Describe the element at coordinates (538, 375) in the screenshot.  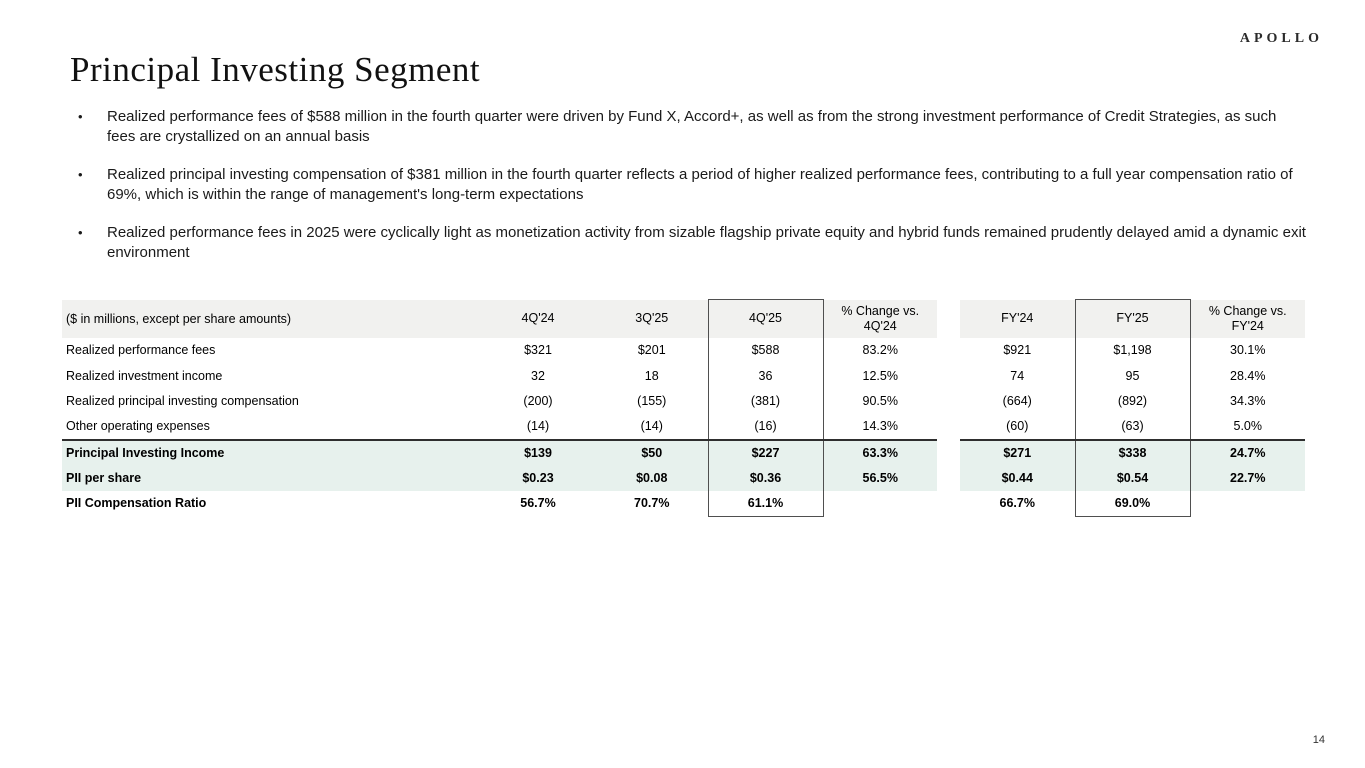
I see `table-cell: 32` at that location.